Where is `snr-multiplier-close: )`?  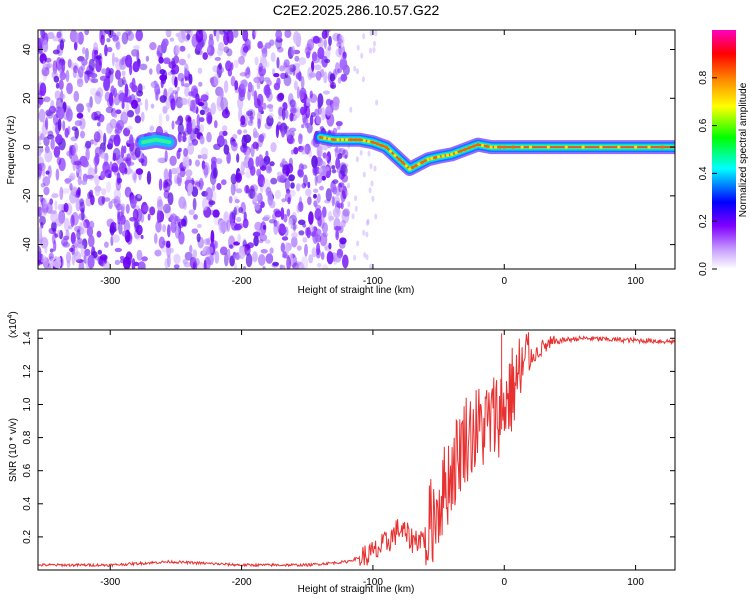 snr-multiplier-close: ) is located at coordinates (13, 312).